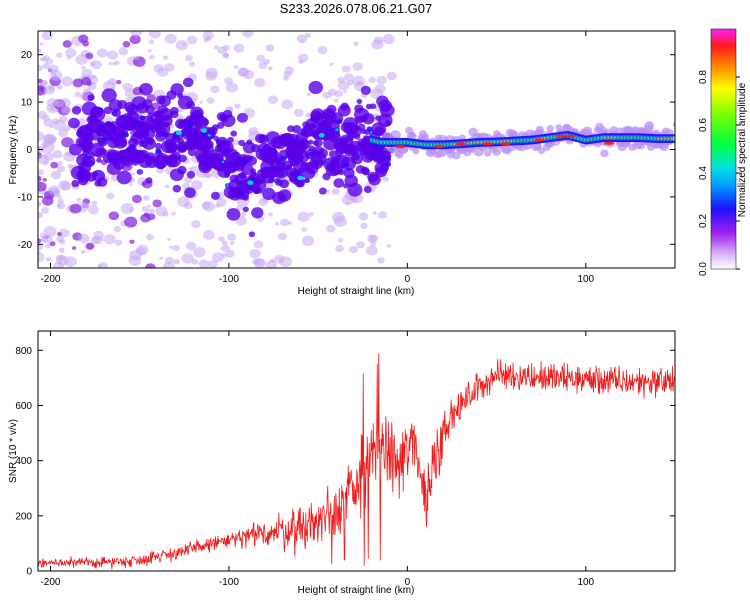  Describe the element at coordinates (203, 130) in the screenshot. I see `spectrogram-hotspot` at that location.